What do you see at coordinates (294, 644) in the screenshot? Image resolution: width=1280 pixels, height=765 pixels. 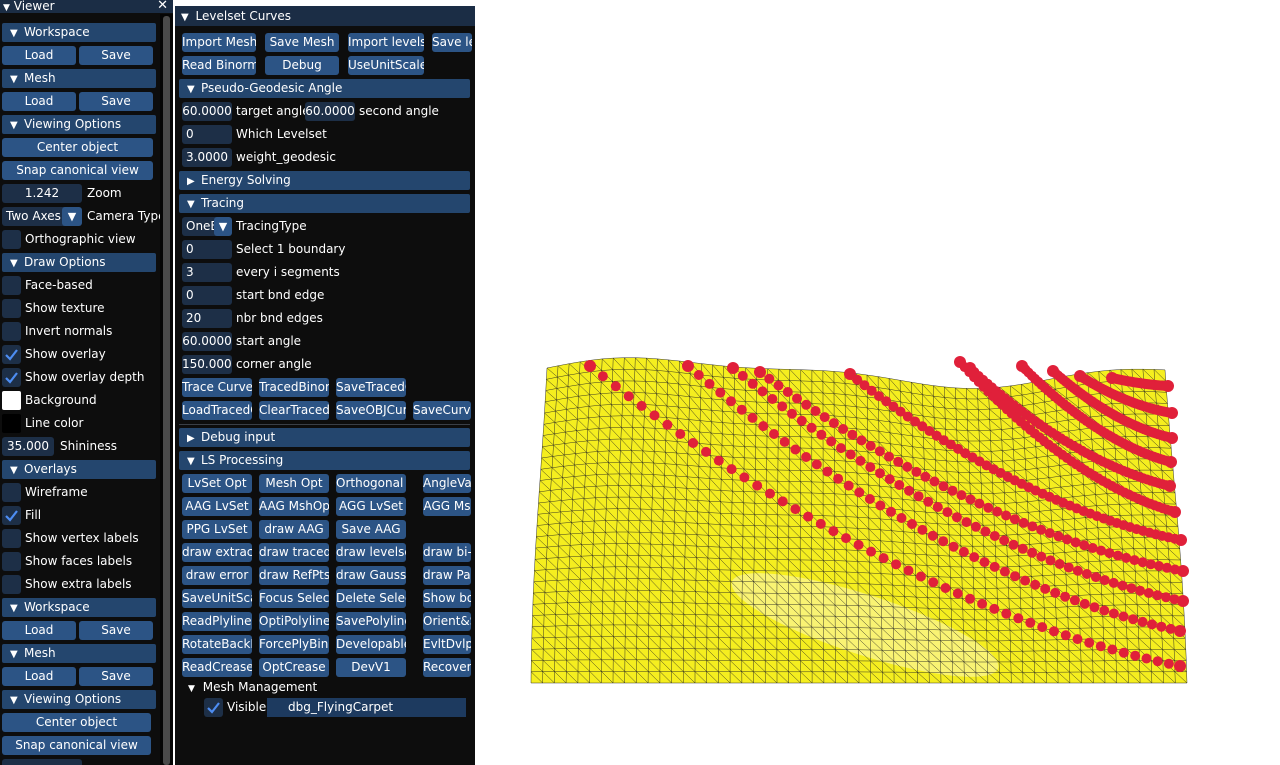 I see `ls-button-7-1: ForcePlyBinn` at bounding box center [294, 644].